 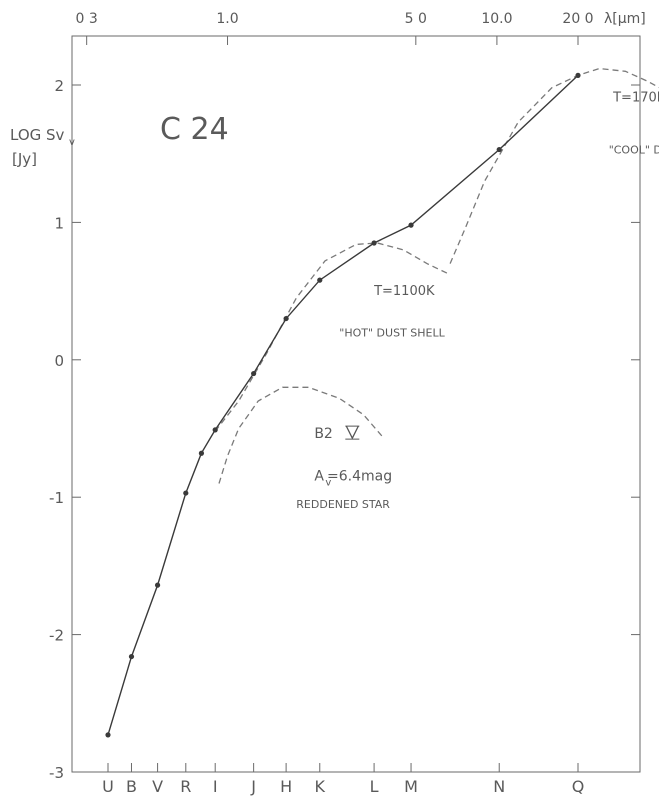 What do you see at coordinates (374, 786) in the screenshot?
I see `x-tick-label-l: L` at bounding box center [374, 786].